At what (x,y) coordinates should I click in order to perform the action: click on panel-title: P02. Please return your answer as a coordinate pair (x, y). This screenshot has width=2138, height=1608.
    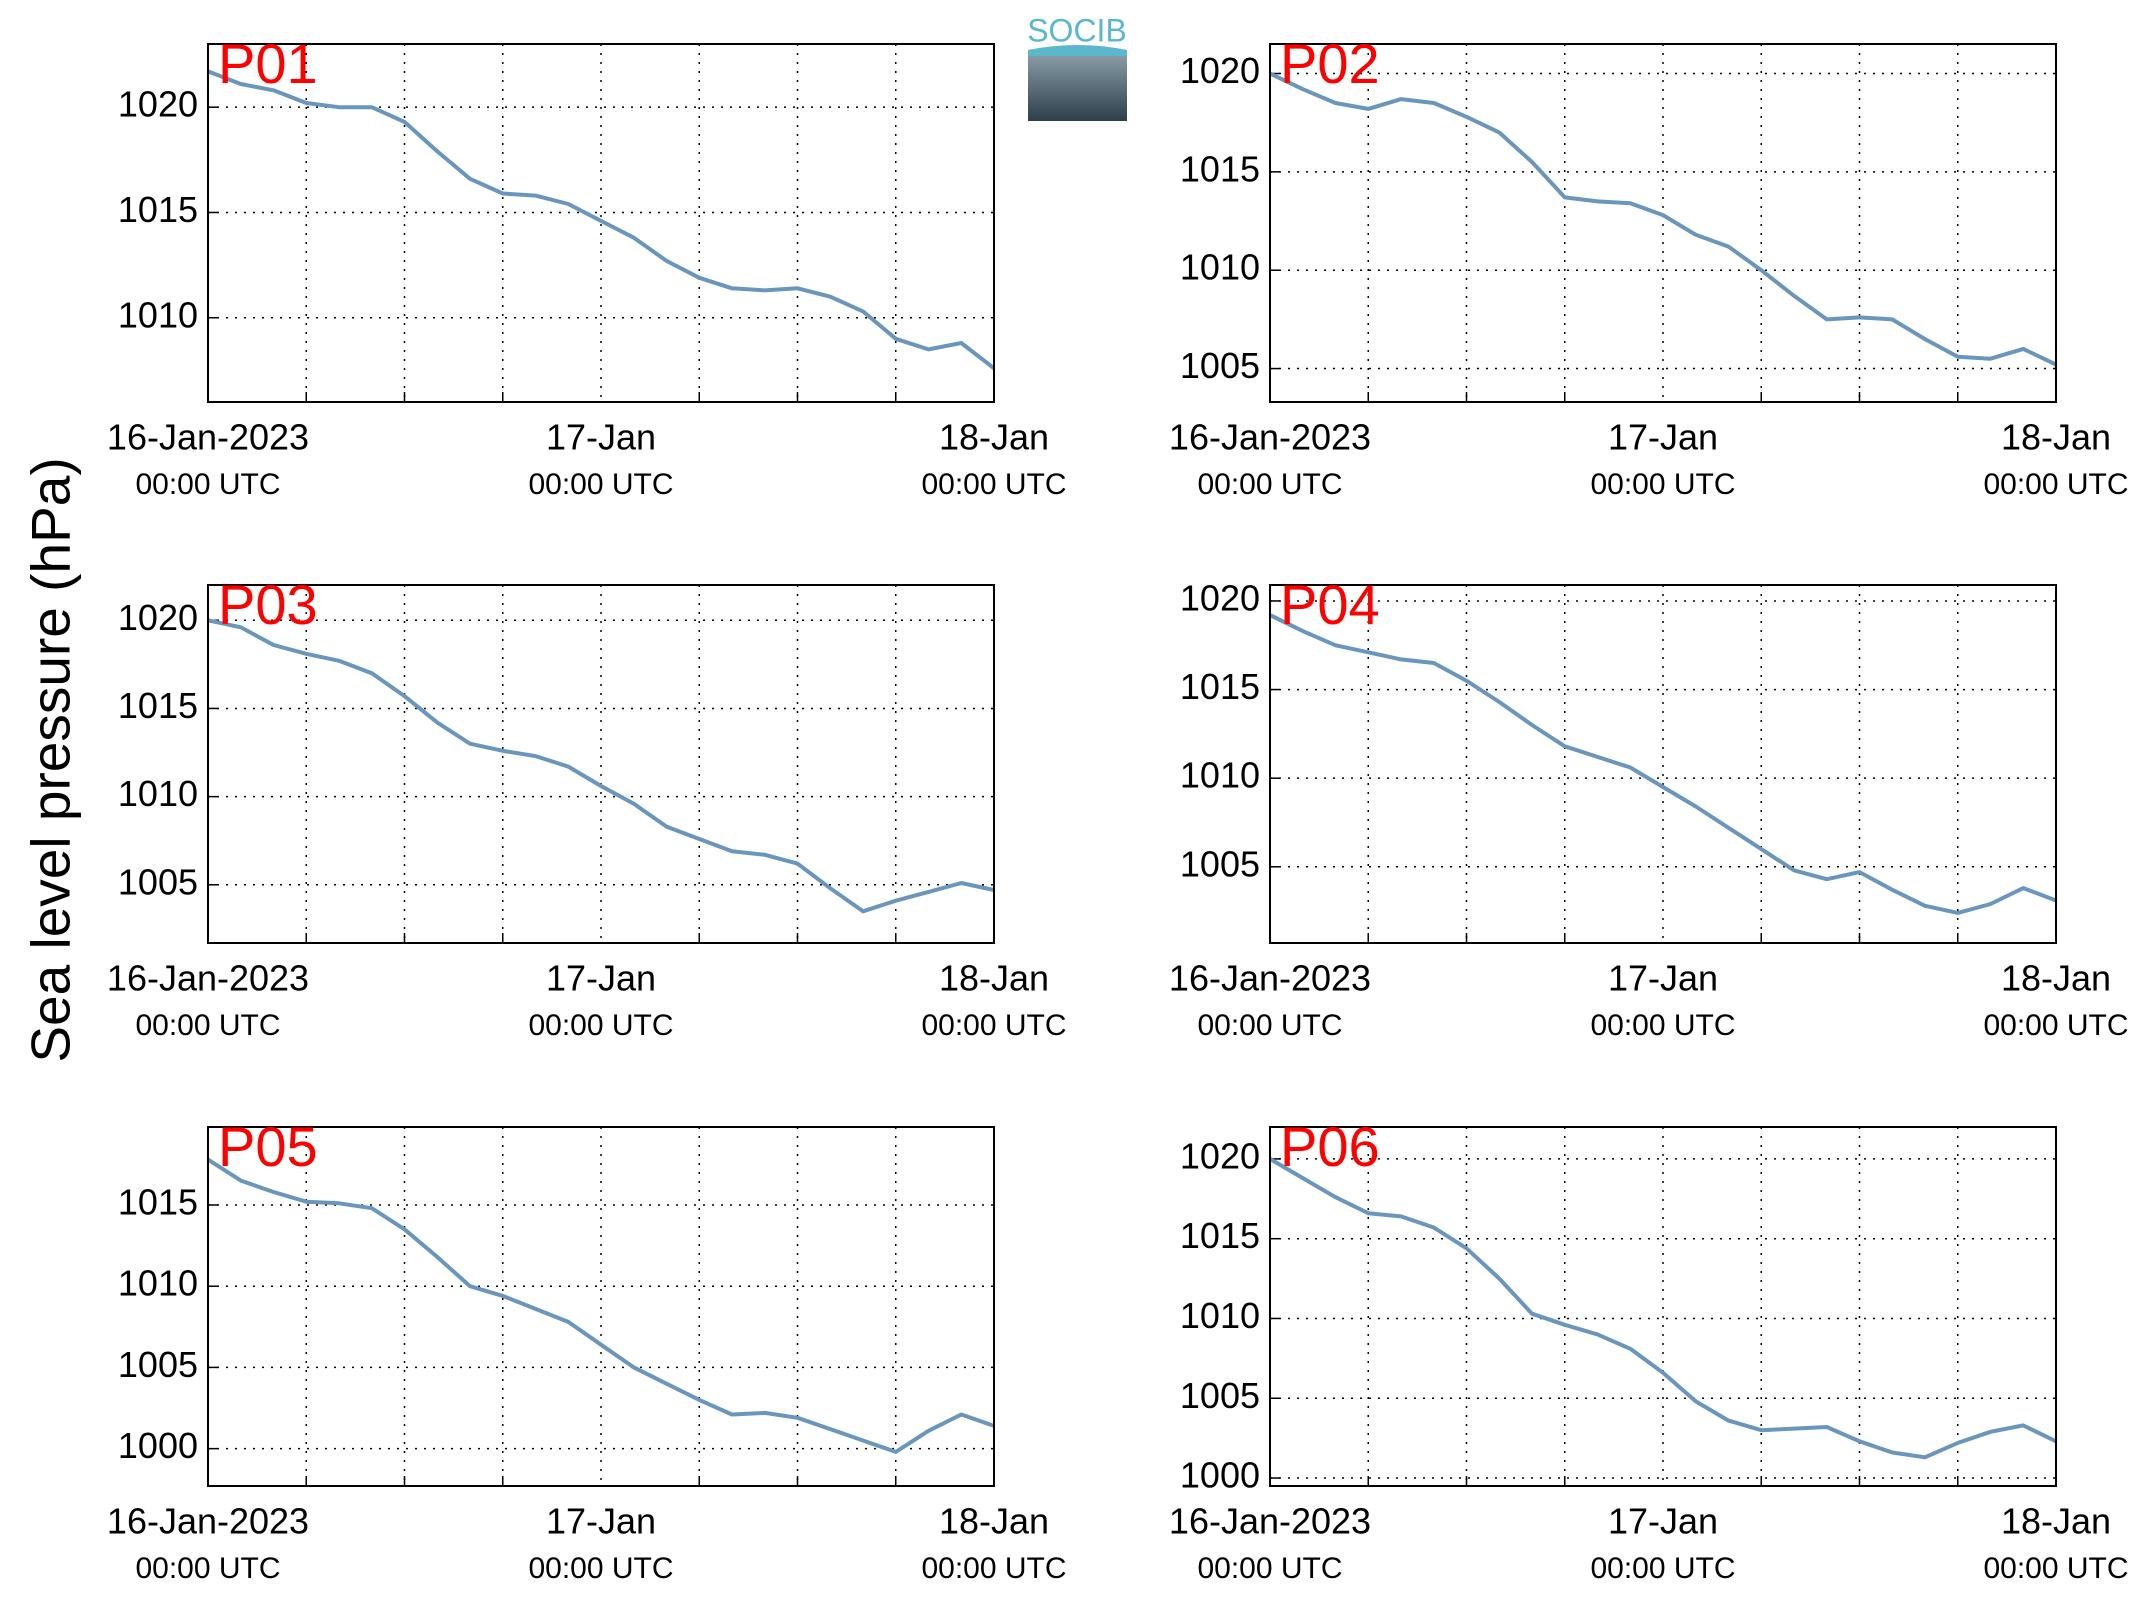
    Looking at the image, I should click on (1330, 63).